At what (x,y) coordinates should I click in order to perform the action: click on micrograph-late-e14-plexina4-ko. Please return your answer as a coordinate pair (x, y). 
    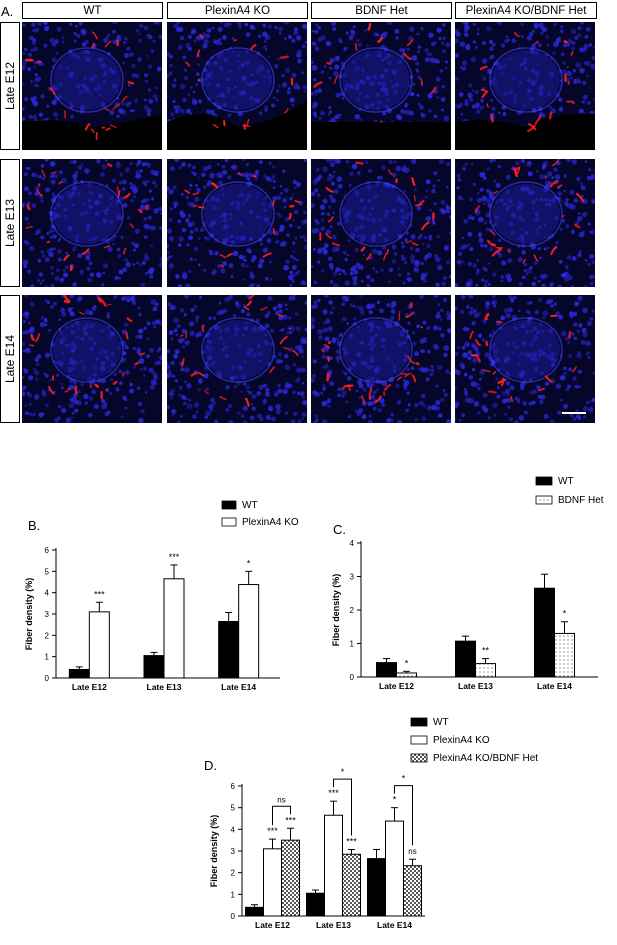
    Looking at the image, I should click on (237, 359).